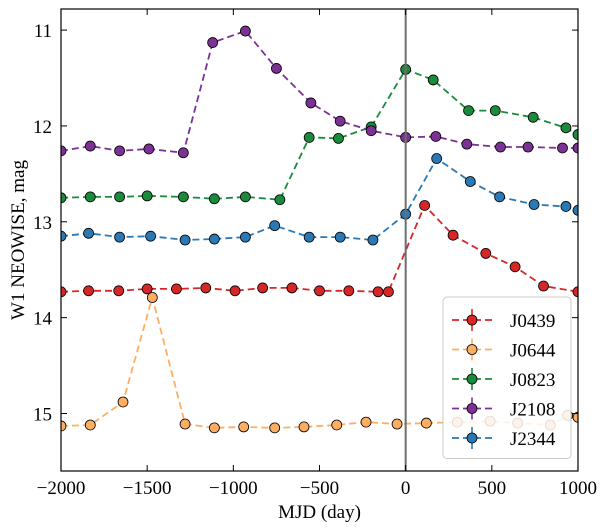 This screenshot has width=608, height=532. Describe the element at coordinates (532, 321) in the screenshot. I see `legend-label: J0439` at that location.